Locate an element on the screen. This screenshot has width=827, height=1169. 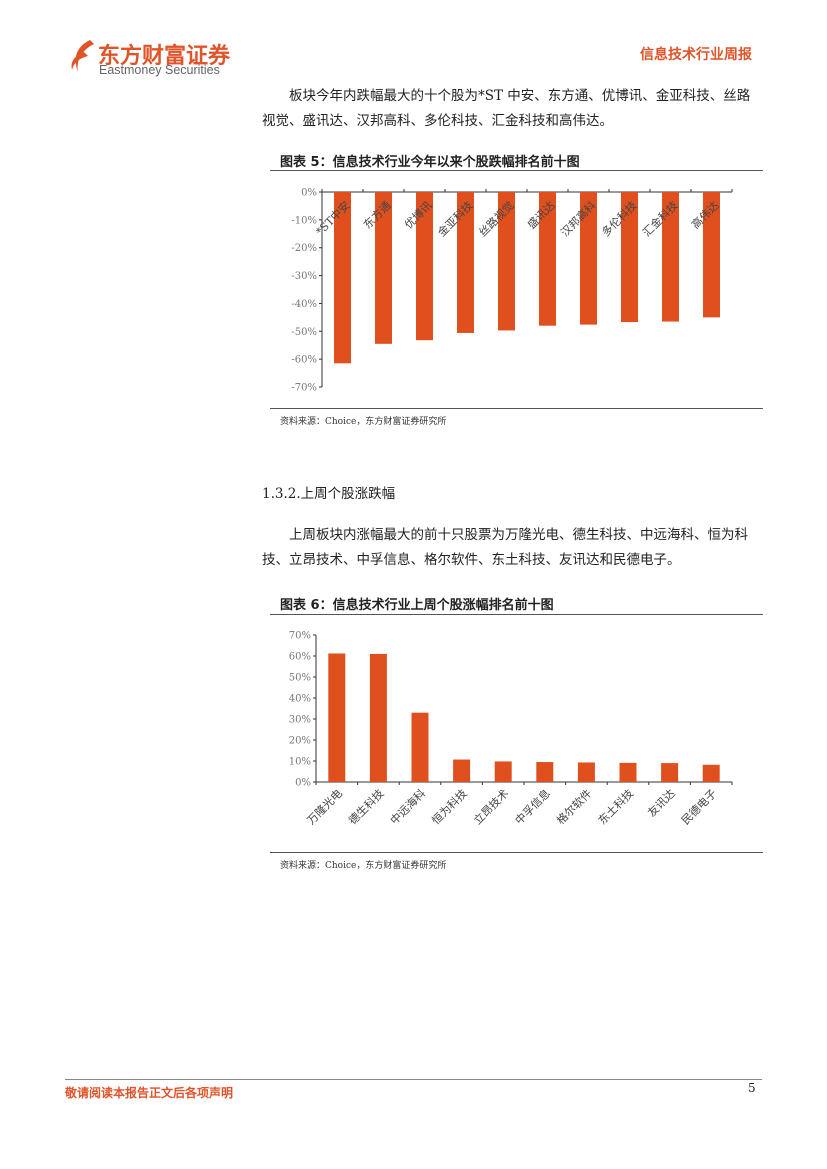
logo-text: 东方财富证券 is located at coordinates (164, 56).